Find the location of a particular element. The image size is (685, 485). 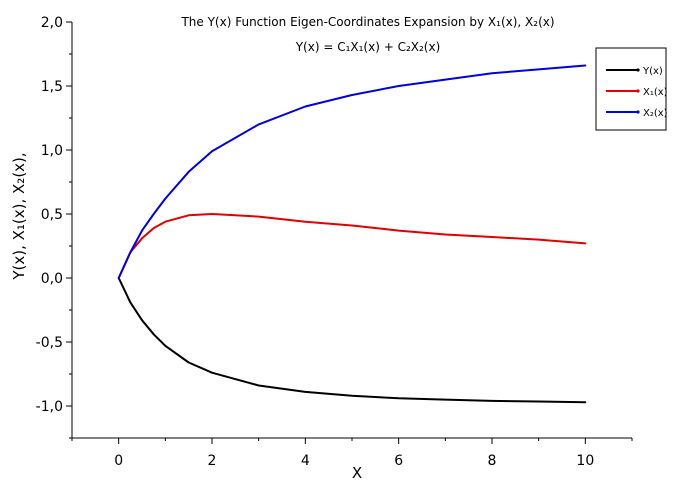

x-axis: 0 2 4 6 8 10 is located at coordinates (352, 453).